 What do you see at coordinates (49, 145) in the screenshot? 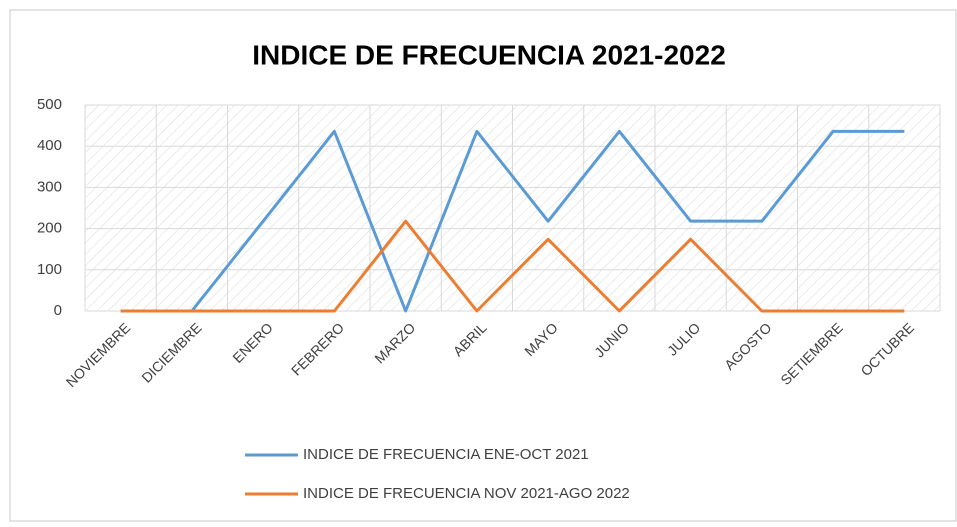
I see `y-tick-label: 400` at bounding box center [49, 145].